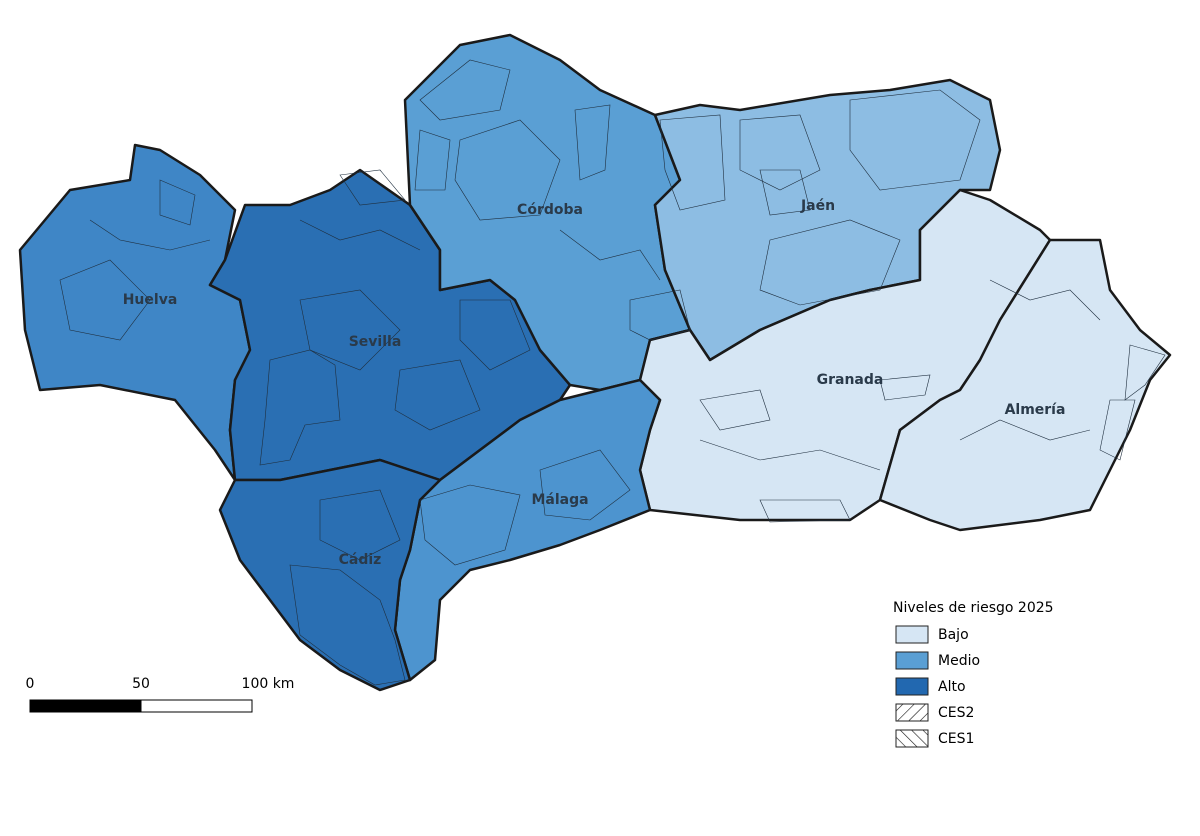 Image resolution: width=1200 pixels, height=836 pixels. I want to click on province-label: Granada, so click(850, 380).